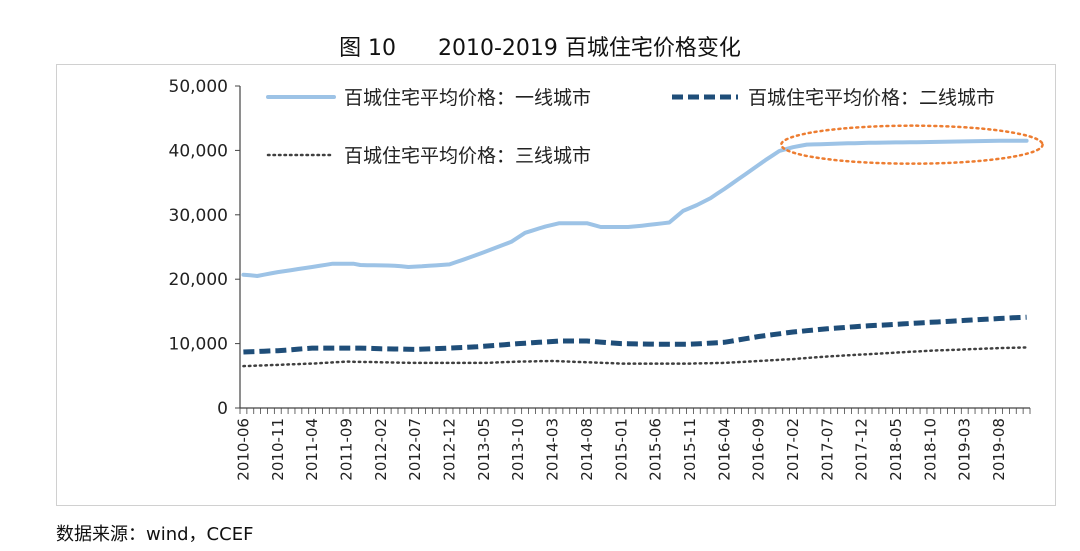 The image size is (1080, 551). What do you see at coordinates (450, 449) in the screenshot?
I see `x-tick-label: 2012-12` at bounding box center [450, 449].